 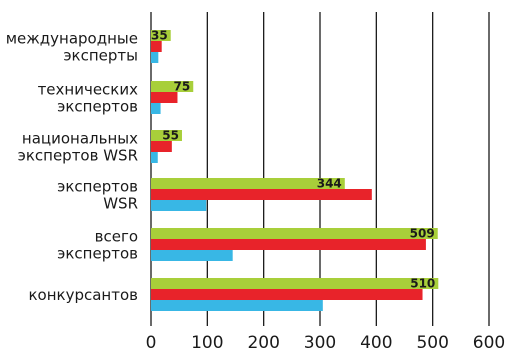 I want to click on data-label: 344, so click(x=329, y=184).